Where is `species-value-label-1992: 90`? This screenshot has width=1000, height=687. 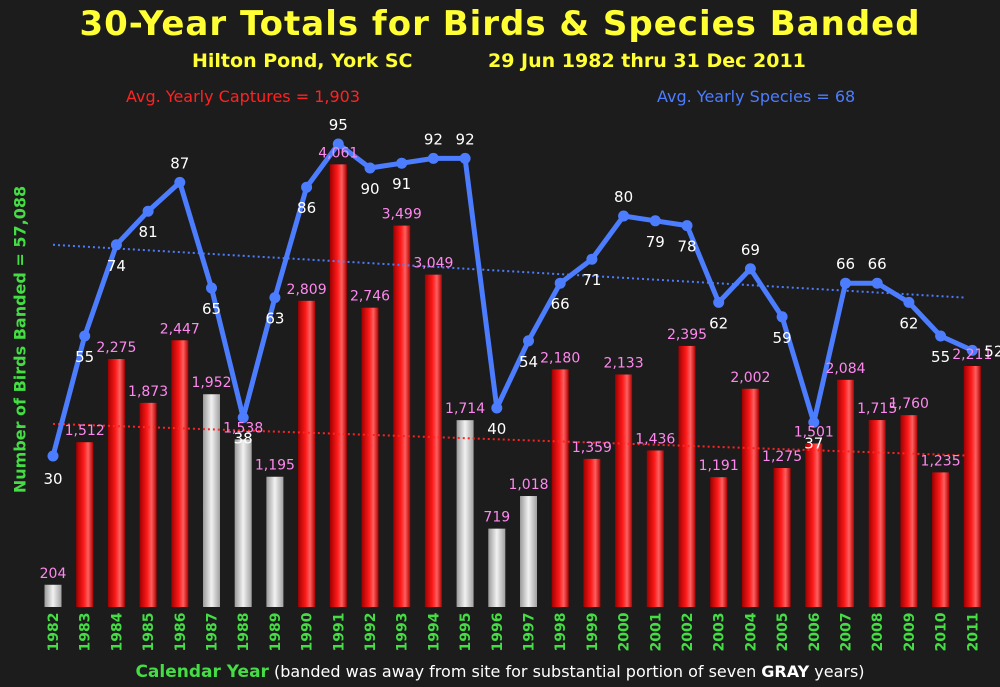 species-value-label-1992: 90 is located at coordinates (369, 189).